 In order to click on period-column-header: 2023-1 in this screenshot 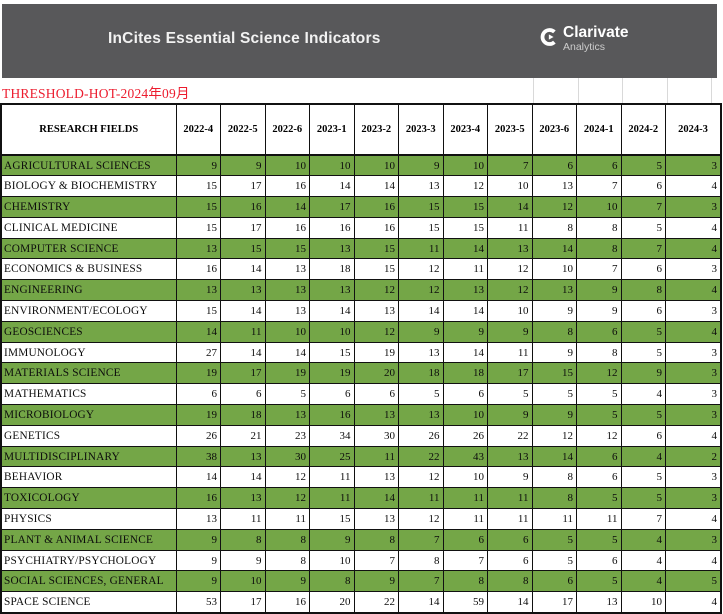, I will do `click(332, 129)`.